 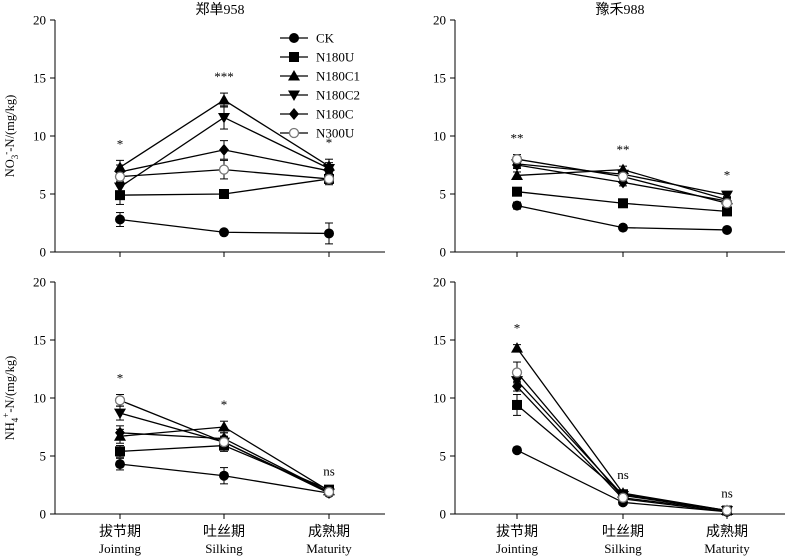 I want to click on y-axis-label-bottom: NH4+-N/(mg/kg), so click(x=10, y=398).